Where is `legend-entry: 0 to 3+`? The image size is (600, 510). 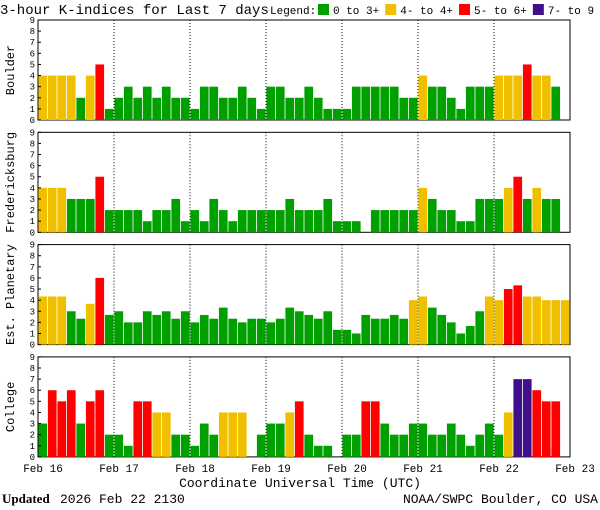
legend-entry: 0 to 3+ is located at coordinates (356, 12).